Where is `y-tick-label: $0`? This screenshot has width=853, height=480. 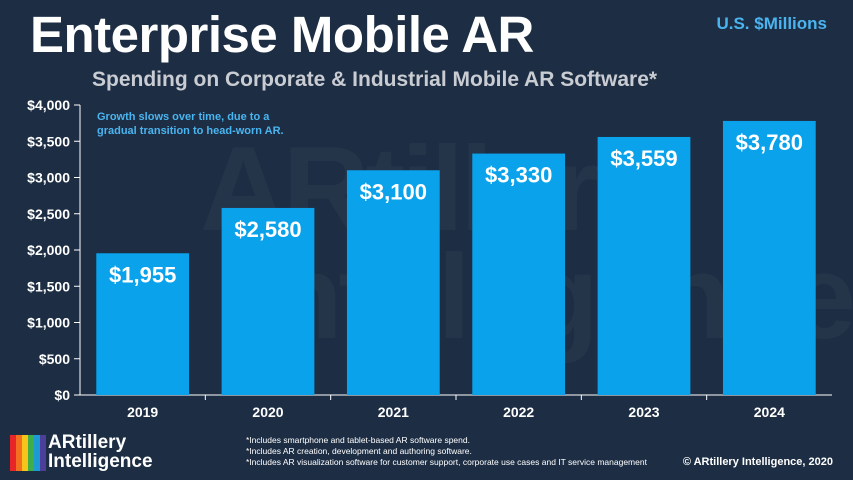
y-tick-label: $0 is located at coordinates (62, 395).